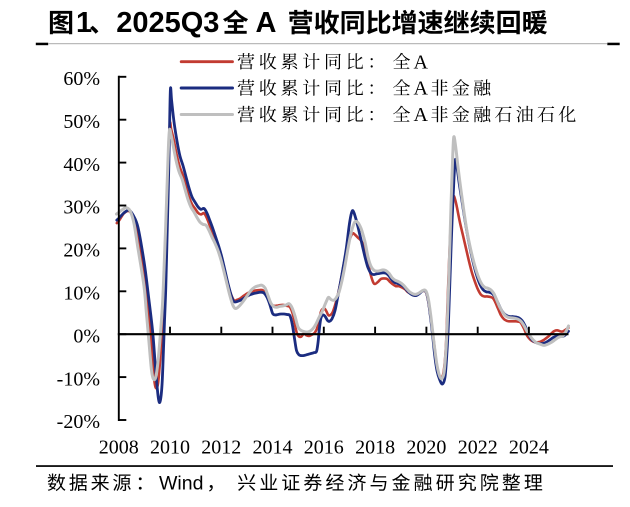 This screenshot has height=507, width=630. I want to click on svg-text: 20%, so click(81, 251).